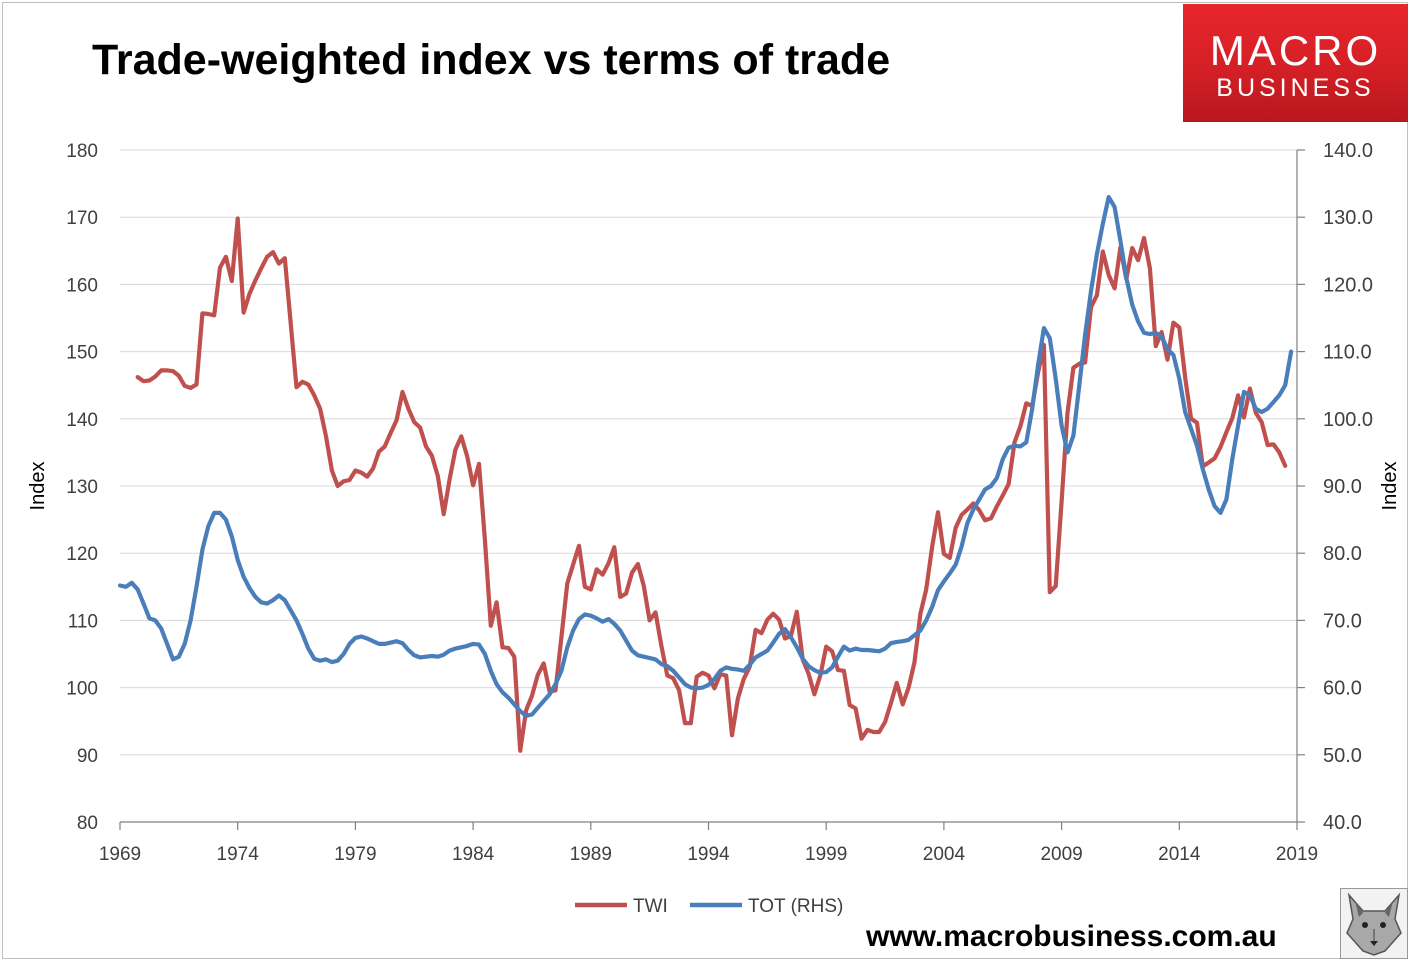 This screenshot has height=963, width=1412. Describe the element at coordinates (1348, 420) in the screenshot. I see `y2-tick-label: 100.0` at that location.